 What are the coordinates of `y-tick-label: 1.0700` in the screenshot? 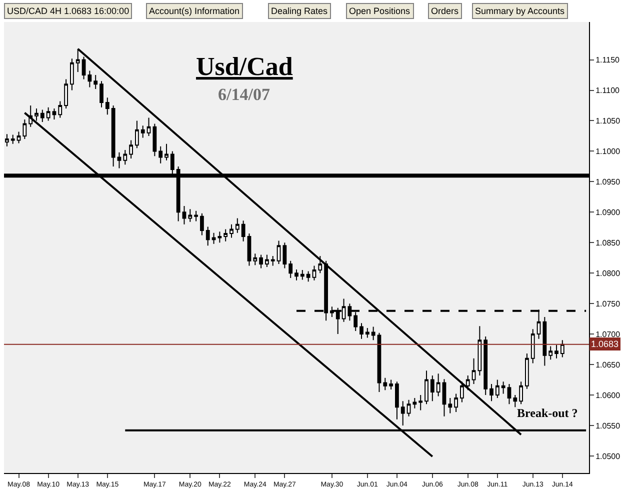 It's located at (608, 334).